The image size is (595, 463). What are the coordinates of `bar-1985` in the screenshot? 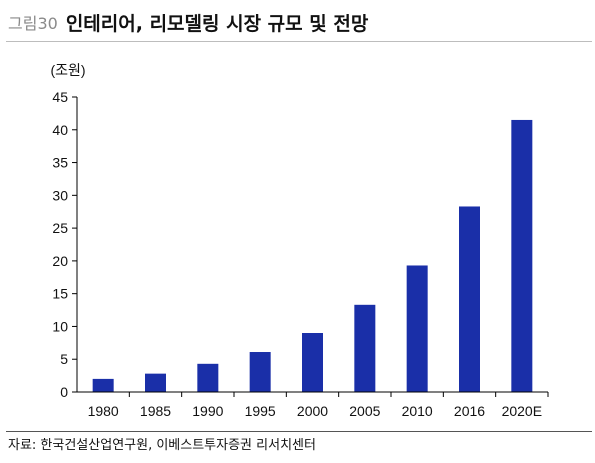 It's located at (155, 382).